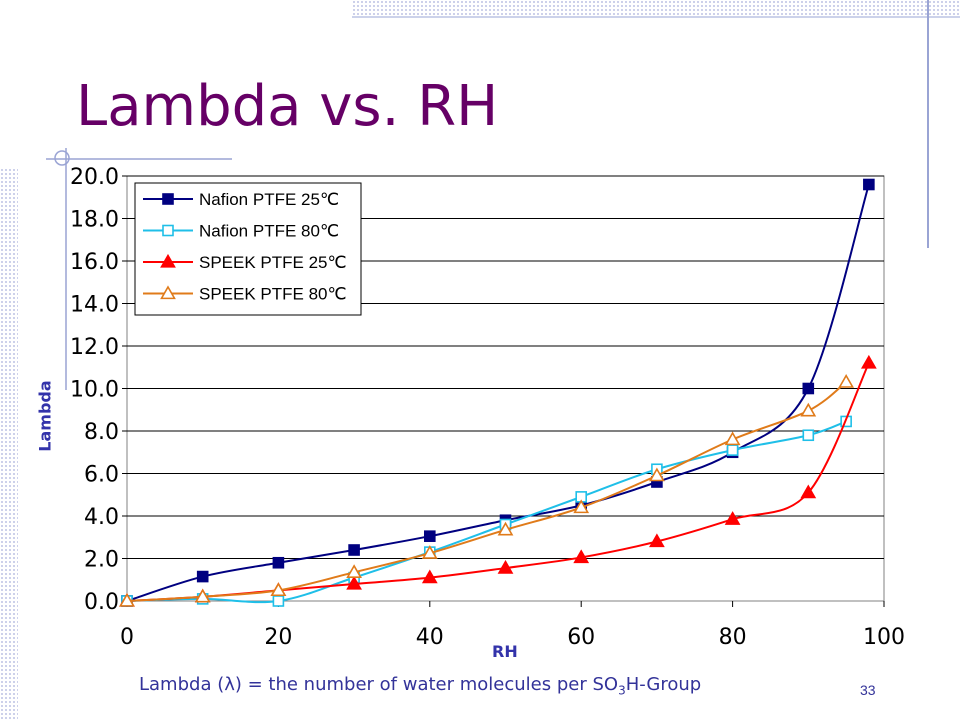  I want to click on y-tick-label-3: 6.0, so click(101, 475).